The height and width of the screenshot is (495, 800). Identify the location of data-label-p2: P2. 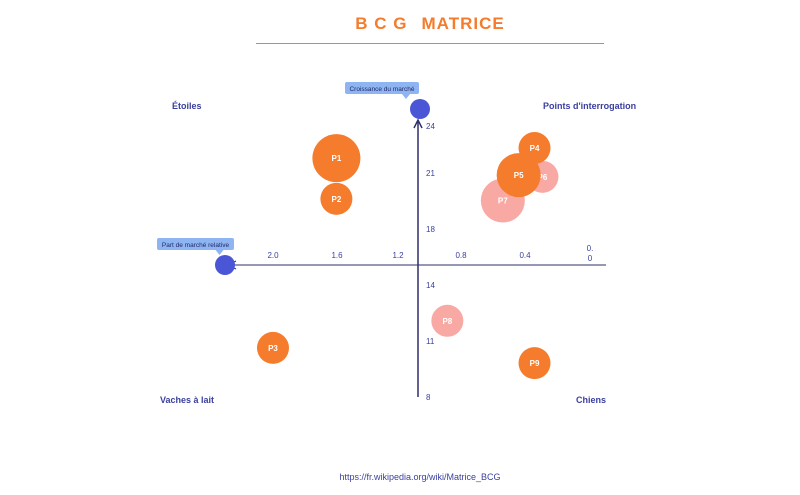
(337, 199).